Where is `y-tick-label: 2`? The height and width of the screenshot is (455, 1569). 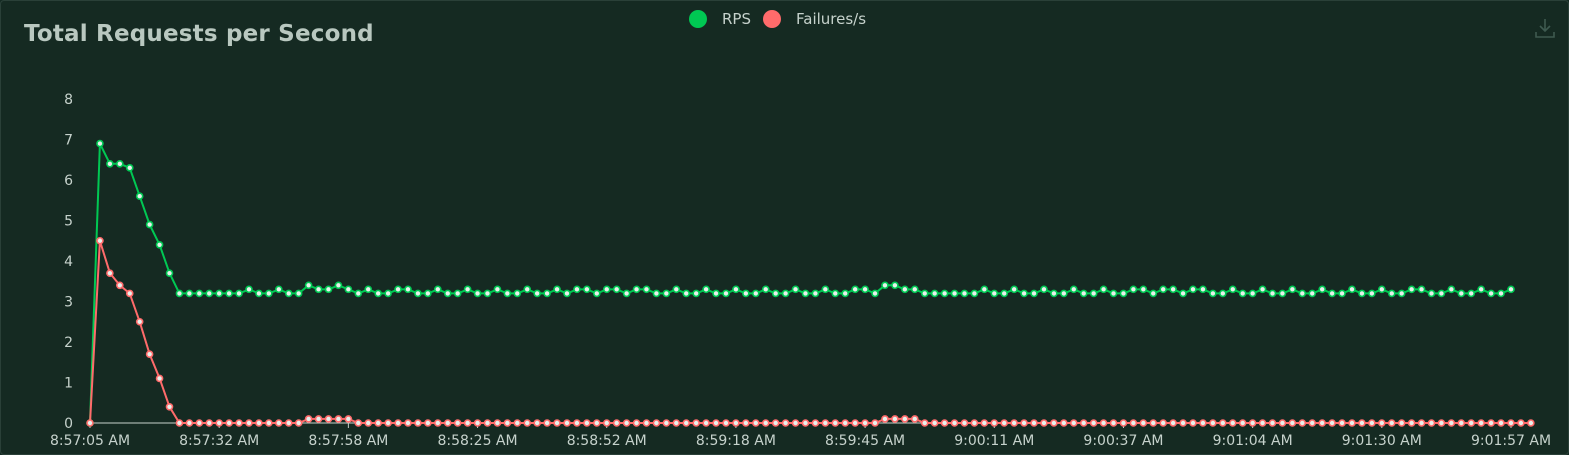
y-tick-label: 2 is located at coordinates (68, 343).